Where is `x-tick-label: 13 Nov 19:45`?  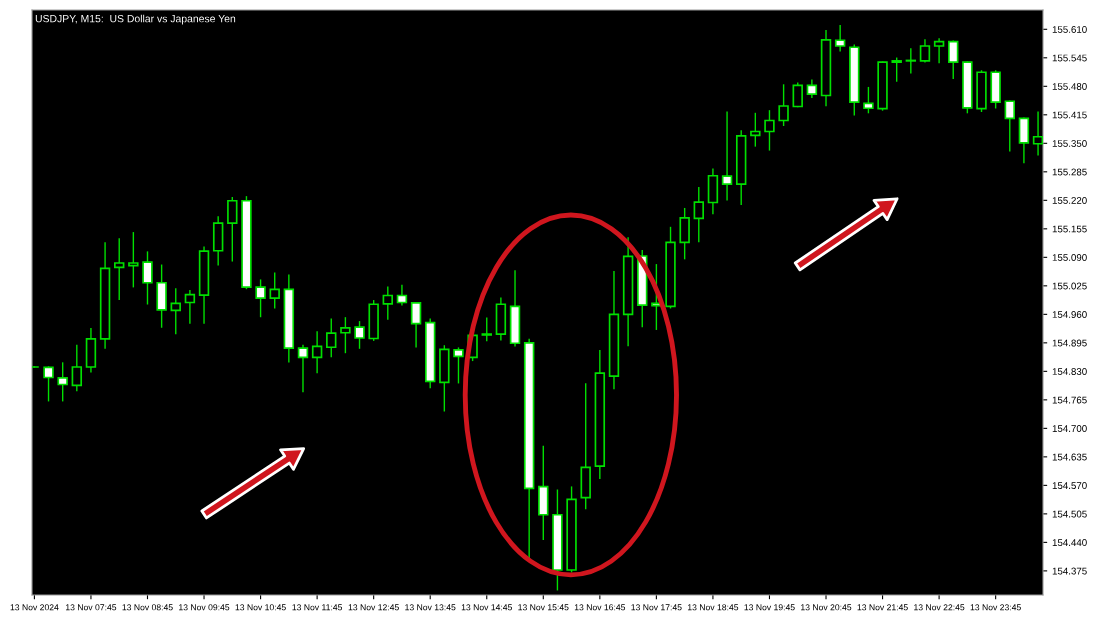 x-tick-label: 13 Nov 19:45 is located at coordinates (769, 607).